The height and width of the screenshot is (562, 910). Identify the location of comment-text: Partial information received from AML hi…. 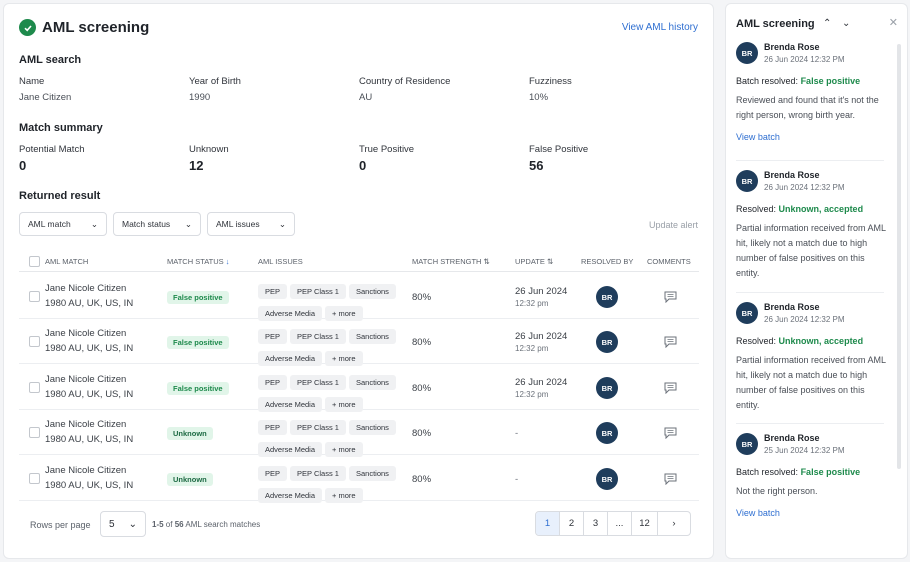
(811, 382).